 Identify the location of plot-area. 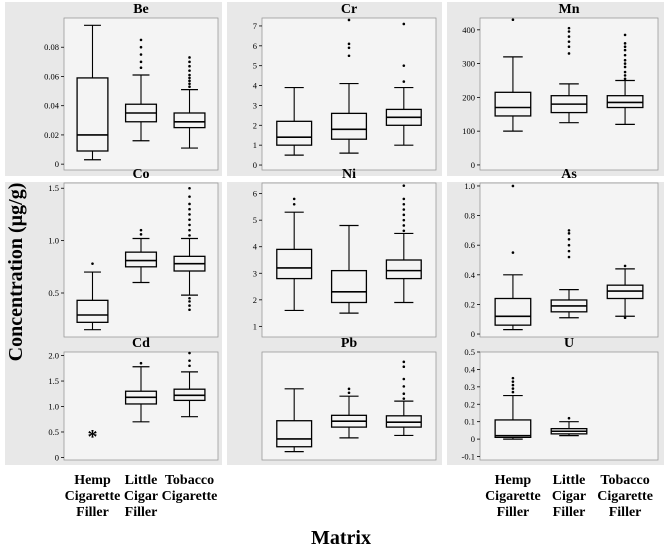
(569, 406).